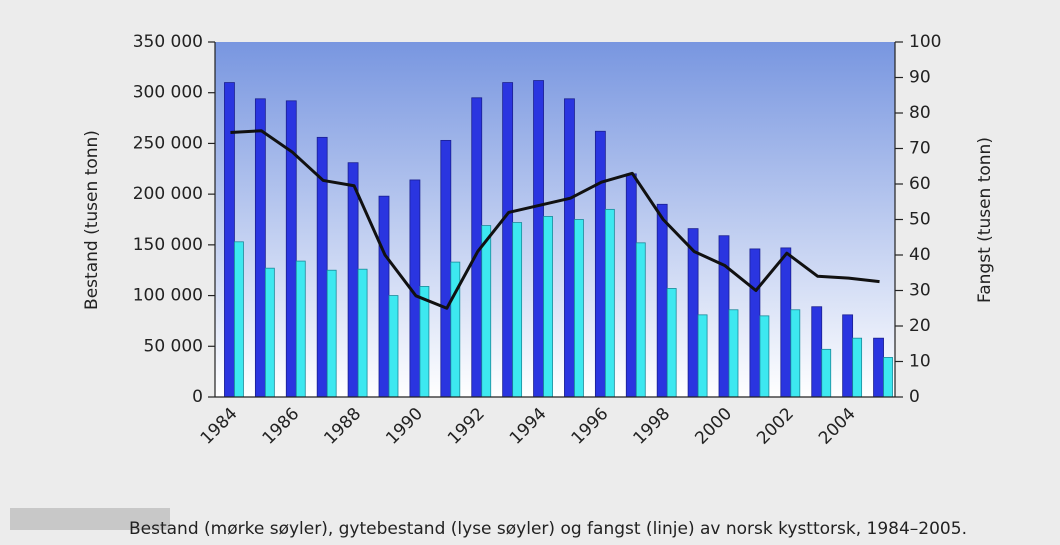 Image resolution: width=1060 pixels, height=545 pixels. Describe the element at coordinates (281, 426) in the screenshot. I see `x-tick-label: 1986` at that location.